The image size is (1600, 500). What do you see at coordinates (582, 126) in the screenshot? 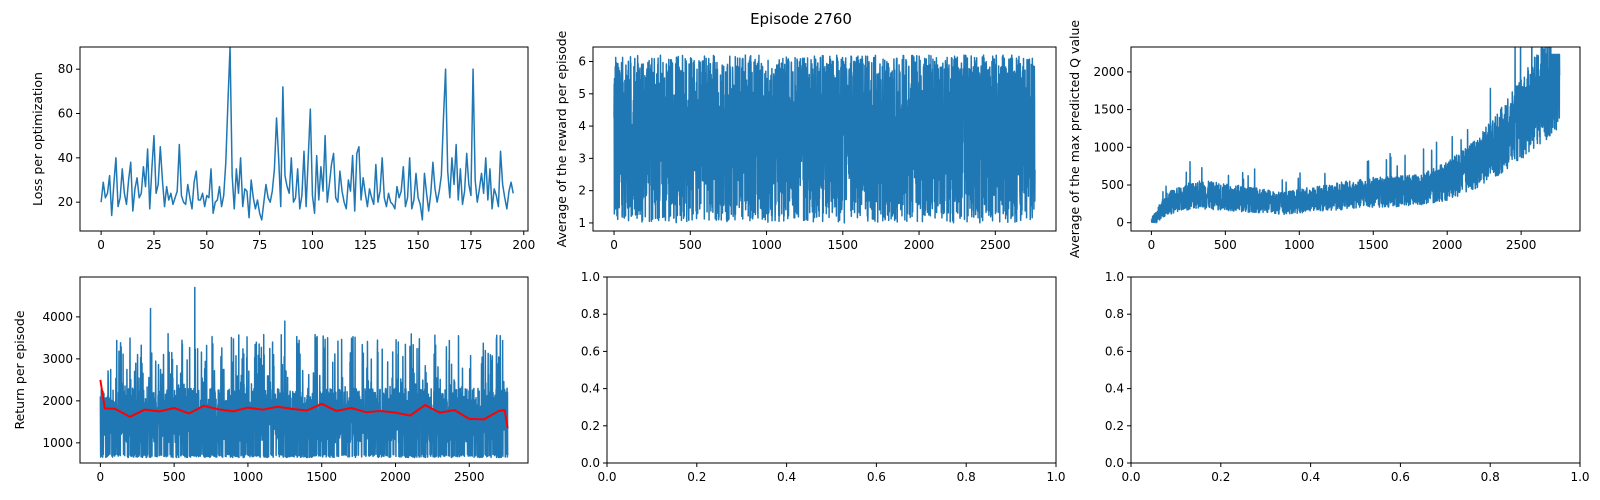
I see `y-tick-label: 4` at bounding box center [582, 126].